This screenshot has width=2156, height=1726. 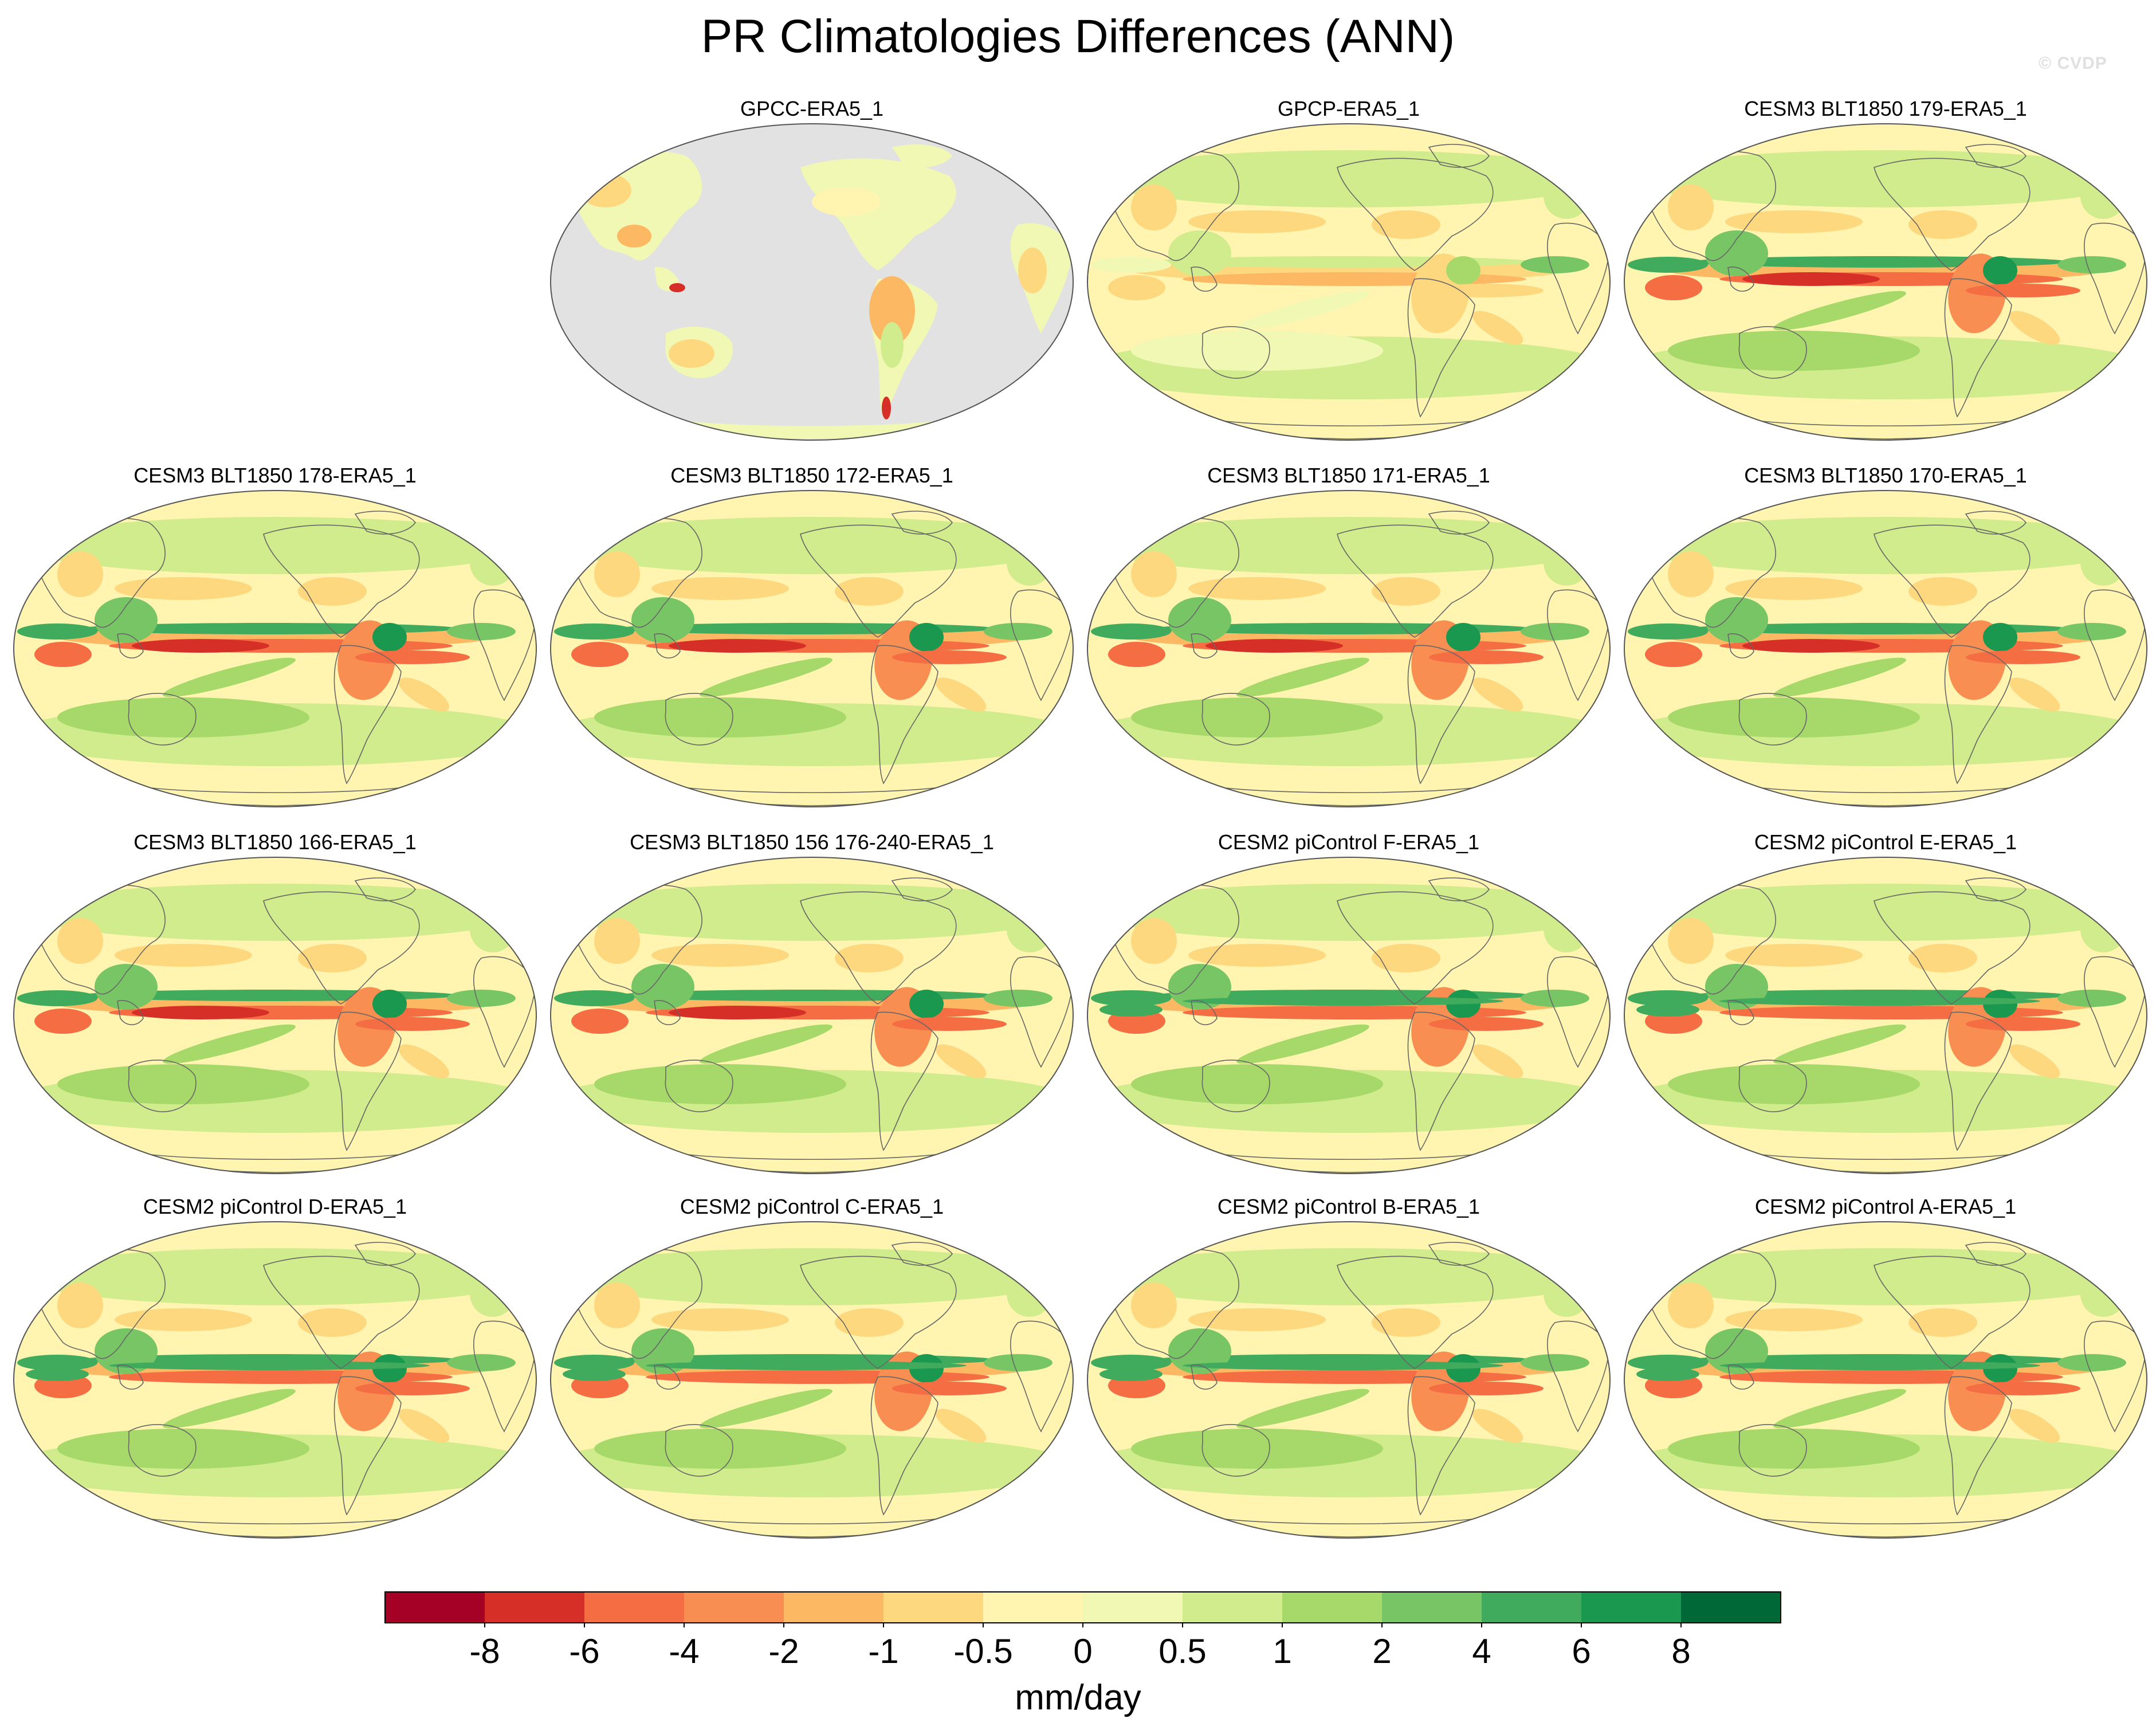 I want to click on map-panel-title: CESM3 BLT1850 170-ERA5_1, so click(x=1885, y=476).